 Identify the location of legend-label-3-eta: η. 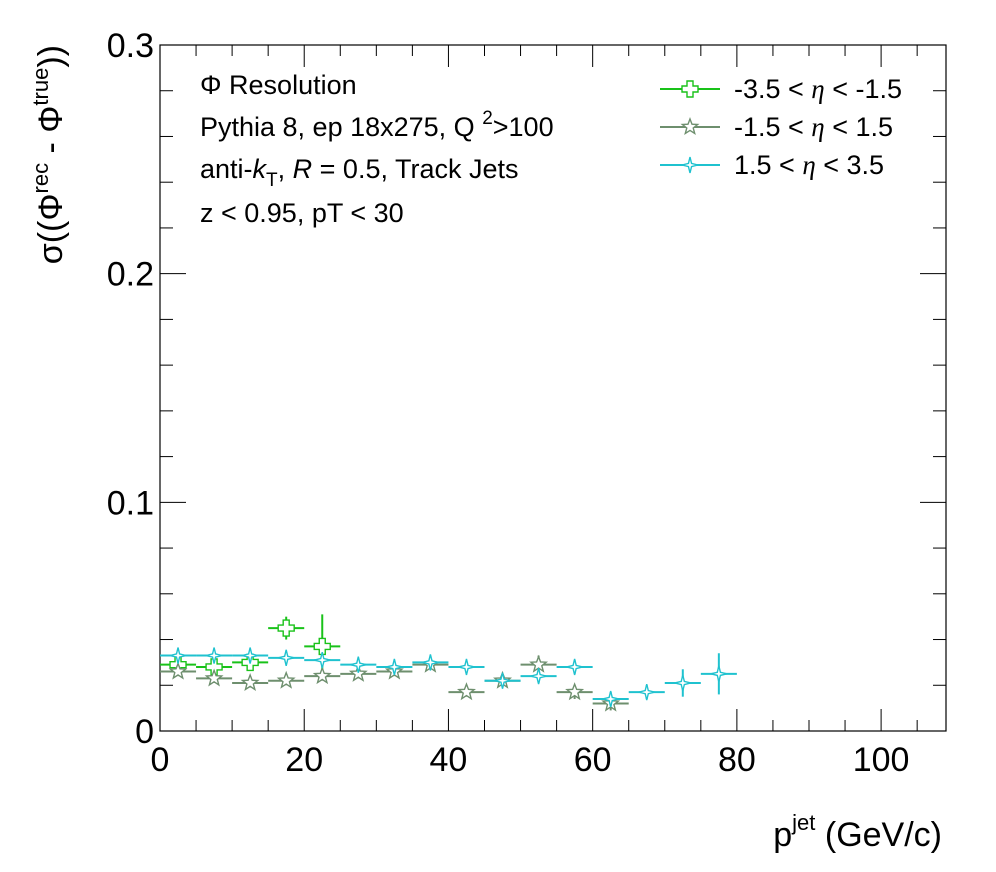
(808, 165).